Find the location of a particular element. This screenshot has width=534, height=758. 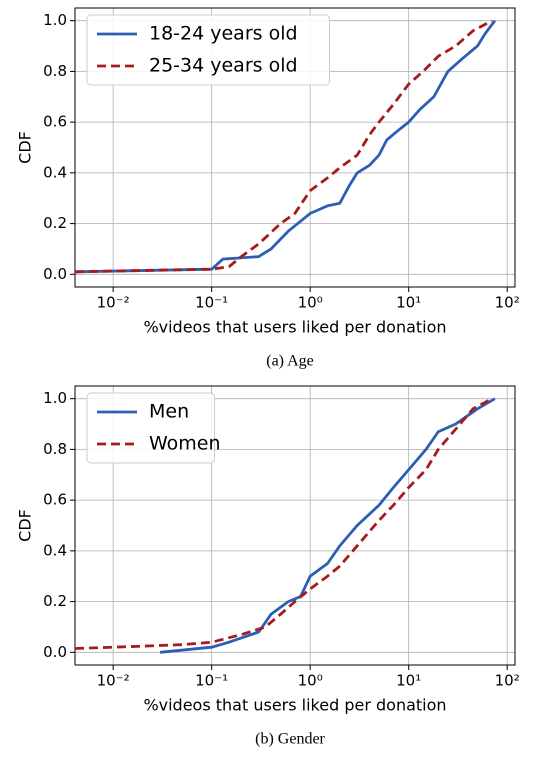

legend-label: Women is located at coordinates (185, 444).